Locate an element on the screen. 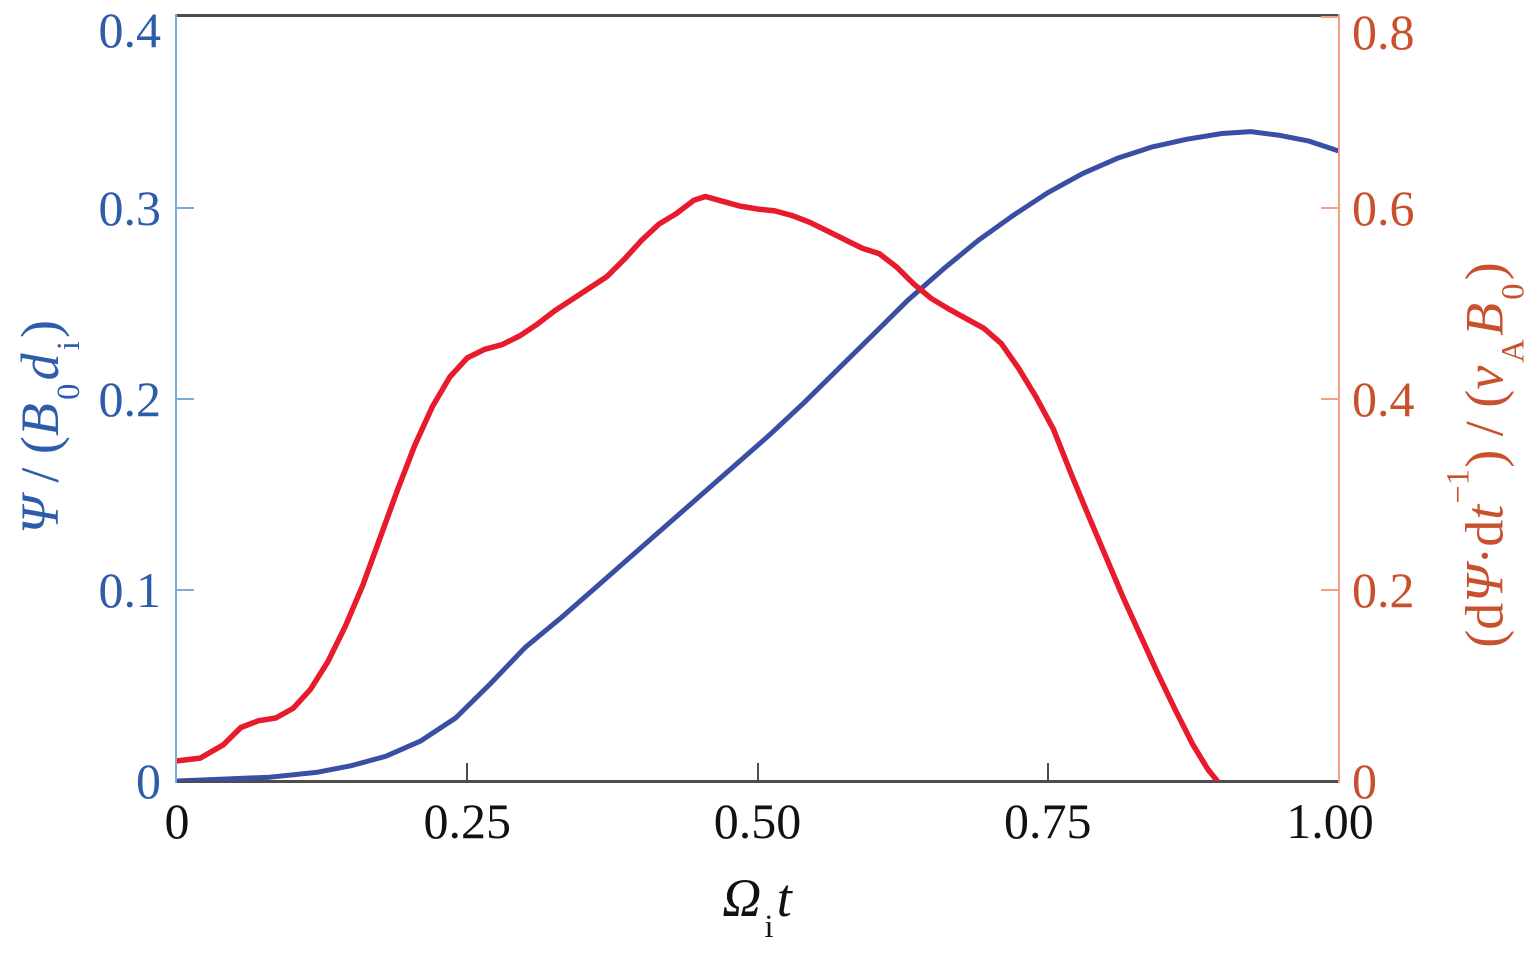 The height and width of the screenshot is (961, 1535). formula-part: (d is located at coordinates (1484, 625).